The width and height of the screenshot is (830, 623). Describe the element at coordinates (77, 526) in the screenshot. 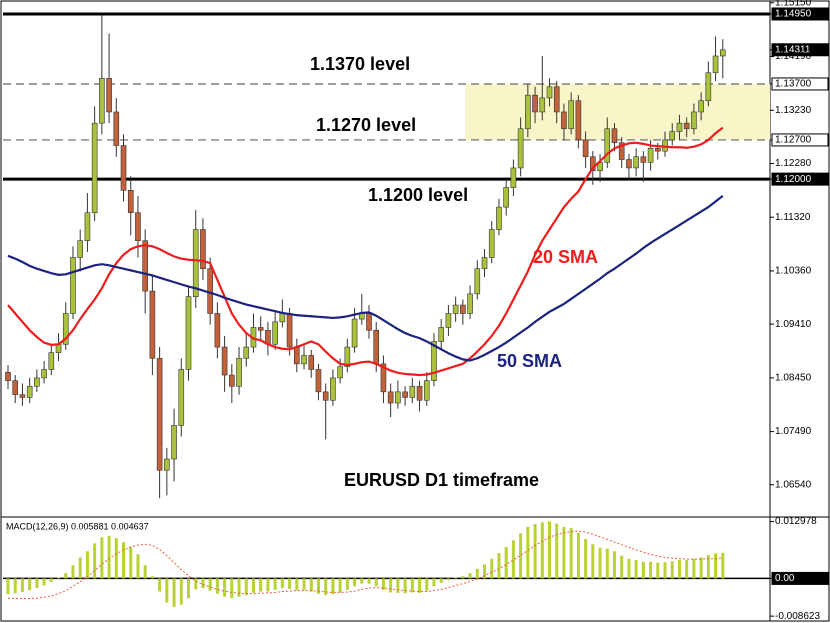

I see `indicator-label: MACD(12,26,9) 0.005881 0.004637` at that location.